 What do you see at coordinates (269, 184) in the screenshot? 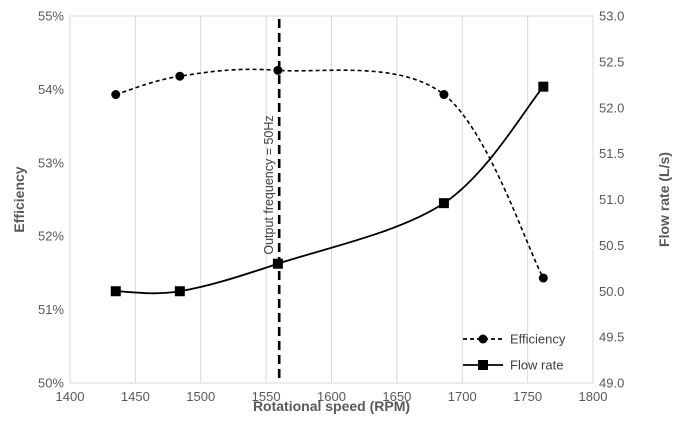
I see `annotation-label: Output frequency = 50Hz` at bounding box center [269, 184].